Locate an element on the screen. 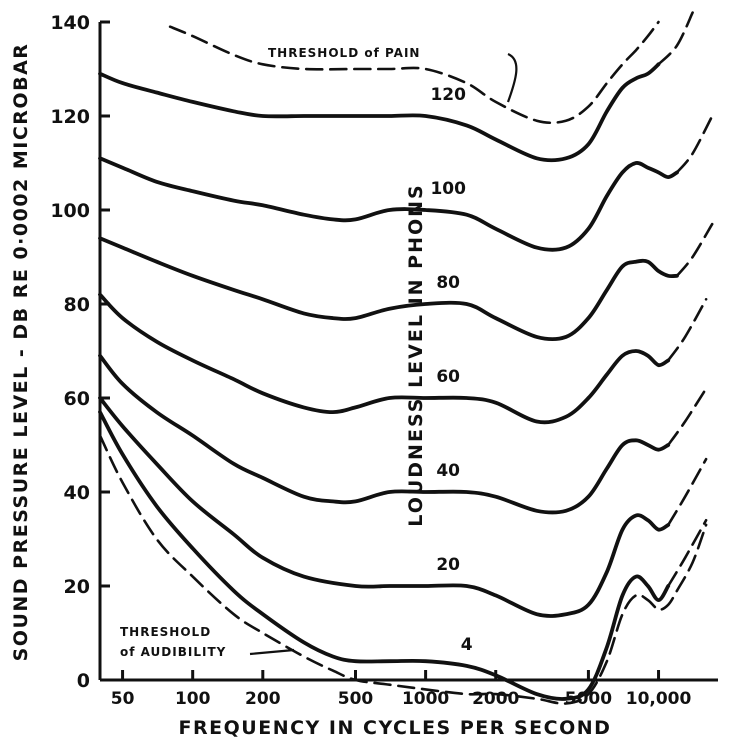  curve-labels: 120 100 80 60 40 20 4 is located at coordinates (451, 370).